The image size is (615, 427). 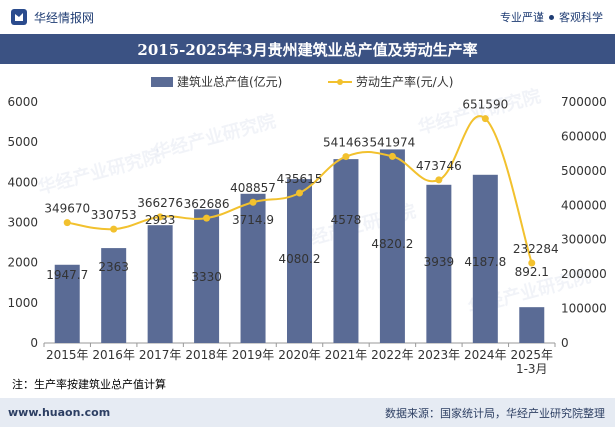 I want to click on line-value-label: 473746, so click(x=439, y=166).